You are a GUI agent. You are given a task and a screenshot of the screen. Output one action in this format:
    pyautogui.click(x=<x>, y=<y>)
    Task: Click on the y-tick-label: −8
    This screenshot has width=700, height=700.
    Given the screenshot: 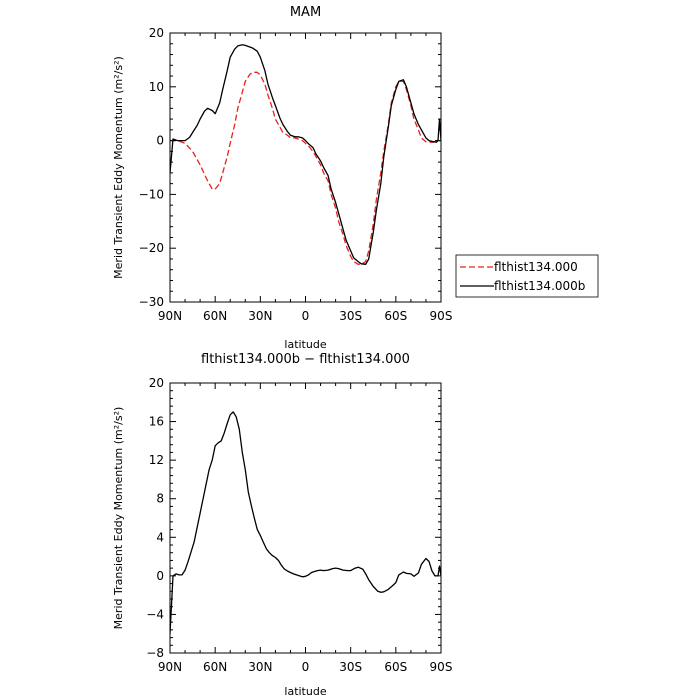 What is the action you would take?
    pyautogui.click(x=155, y=653)
    